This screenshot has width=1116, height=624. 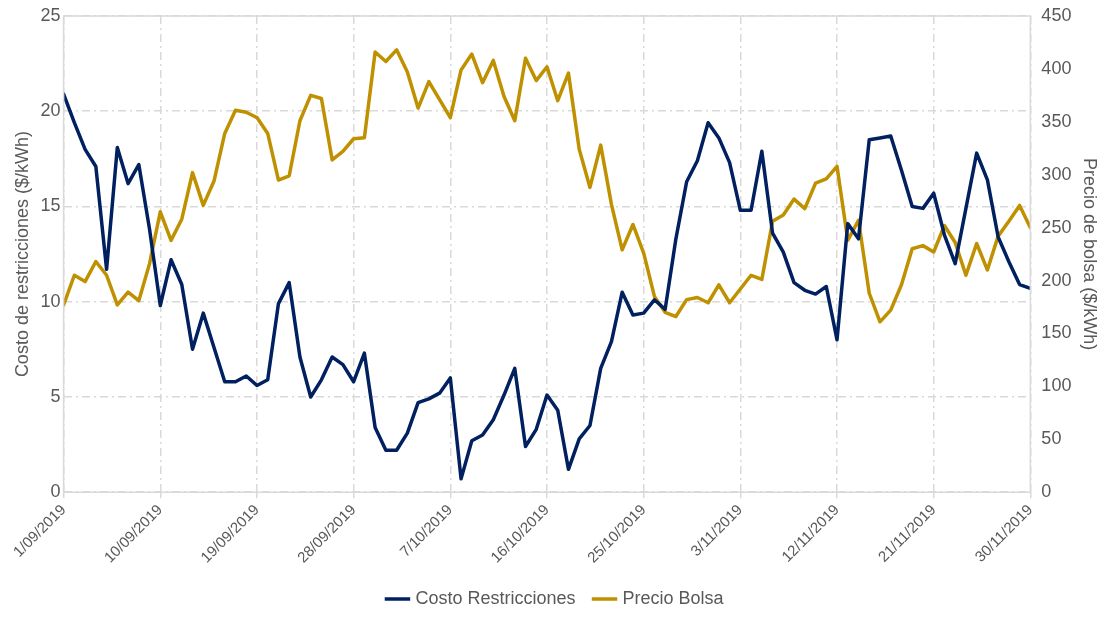 What do you see at coordinates (1090, 254) in the screenshot?
I see `y2-axis-title: Precio de bolsa ($/kWh)` at bounding box center [1090, 254].